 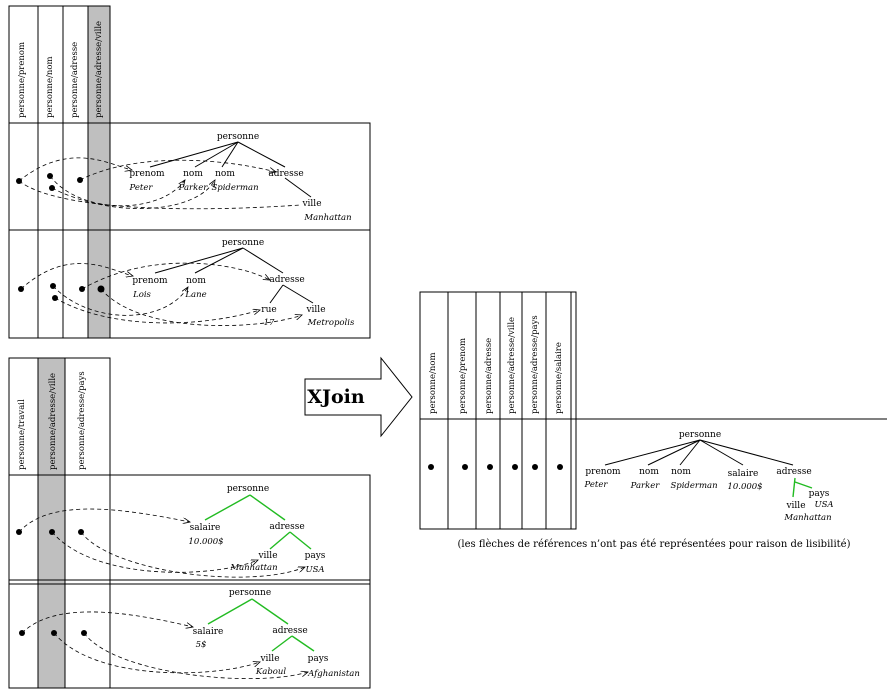 What do you see at coordinates (559, 378) in the screenshot?
I see `column-header: personne/salaire` at bounding box center [559, 378].